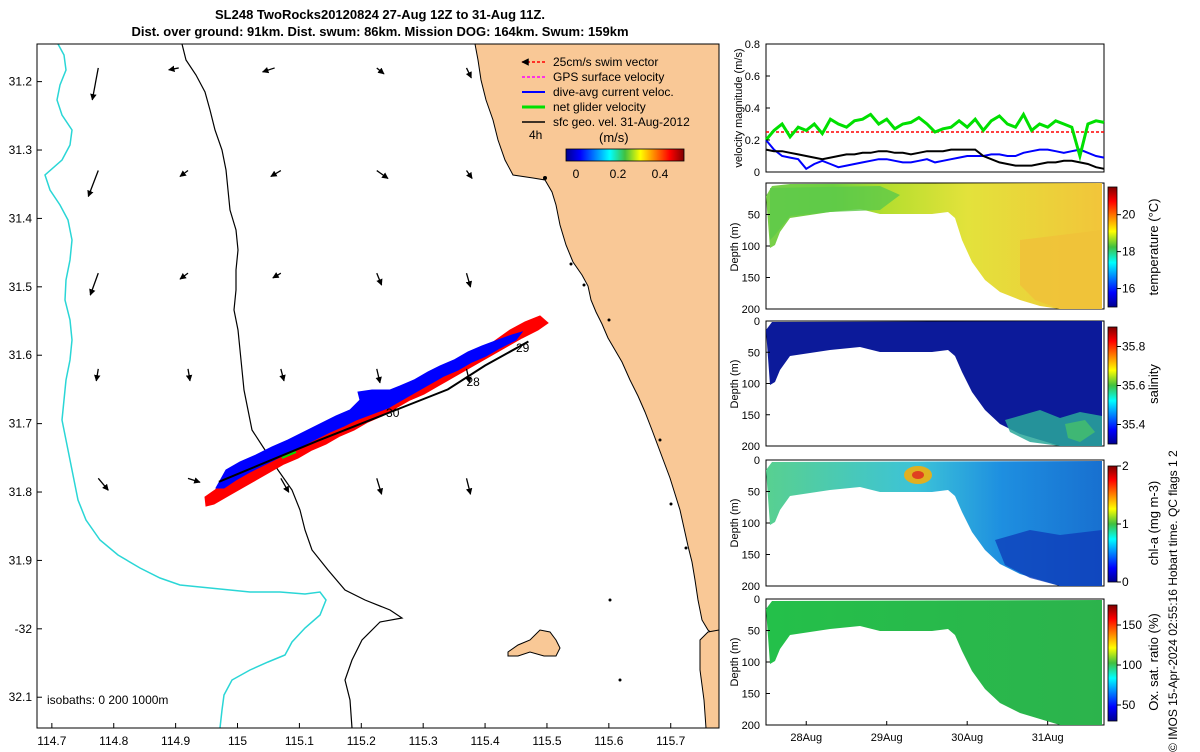  Describe the element at coordinates (757, 461) in the screenshot. I see `chla-ytick-label: 0` at that location.